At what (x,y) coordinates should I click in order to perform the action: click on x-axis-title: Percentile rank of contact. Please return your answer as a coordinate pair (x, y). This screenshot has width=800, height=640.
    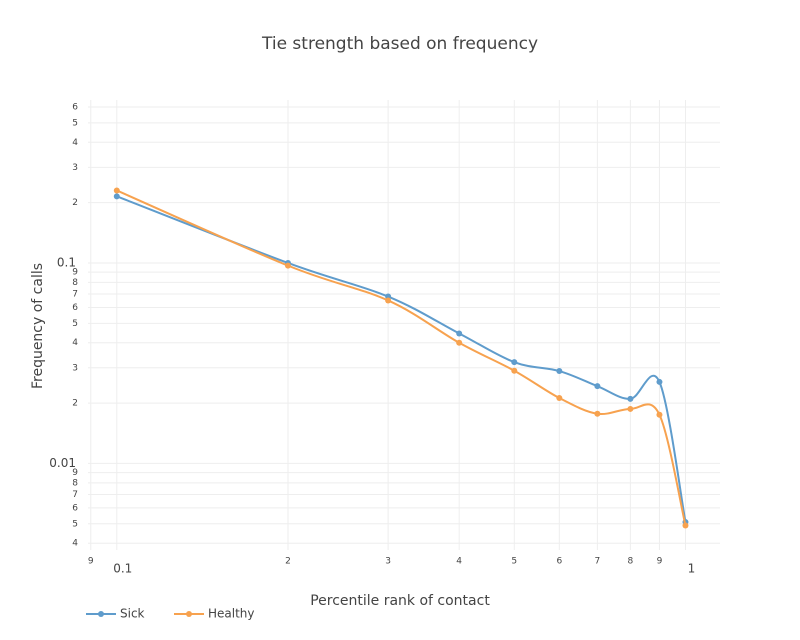
    Looking at the image, I should click on (400, 601).